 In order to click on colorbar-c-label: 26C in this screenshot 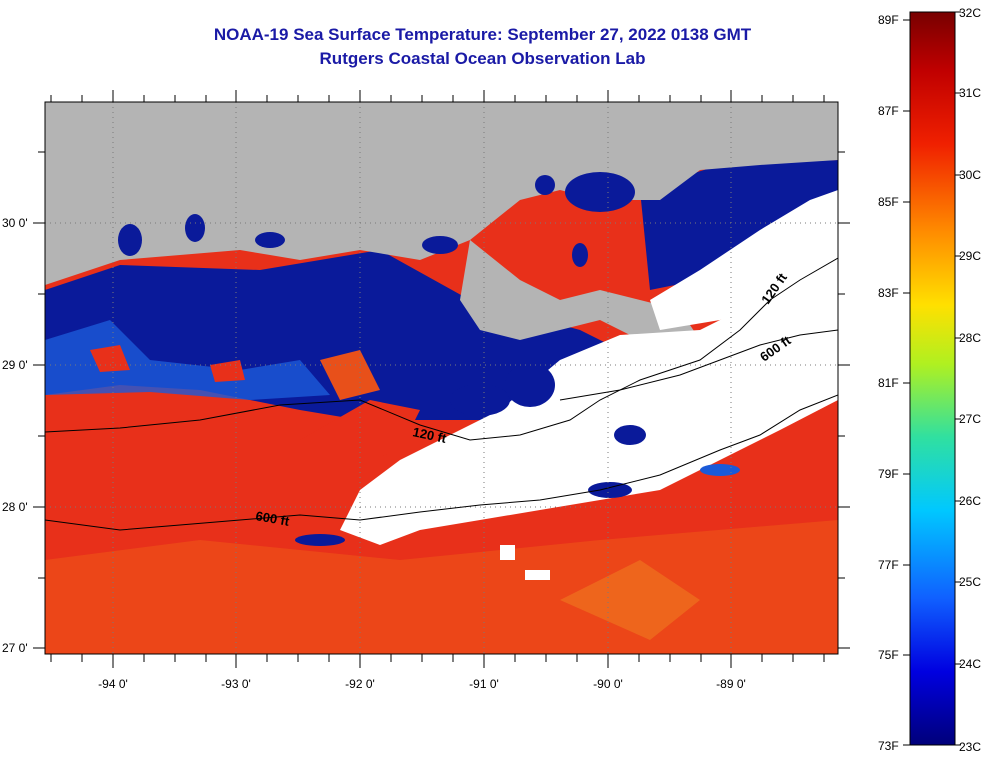, I will do `click(970, 501)`.